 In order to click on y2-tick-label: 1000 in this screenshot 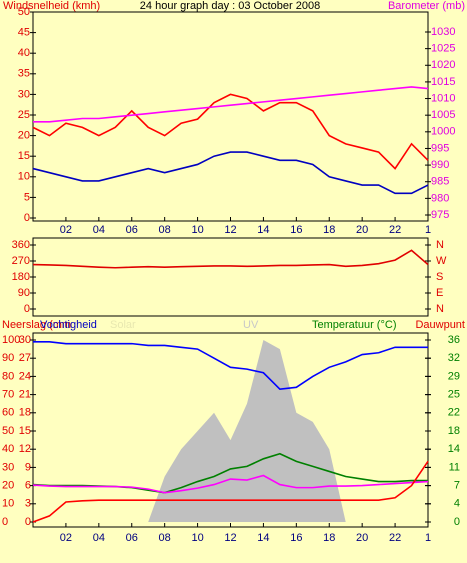, I will do `click(443, 132)`.